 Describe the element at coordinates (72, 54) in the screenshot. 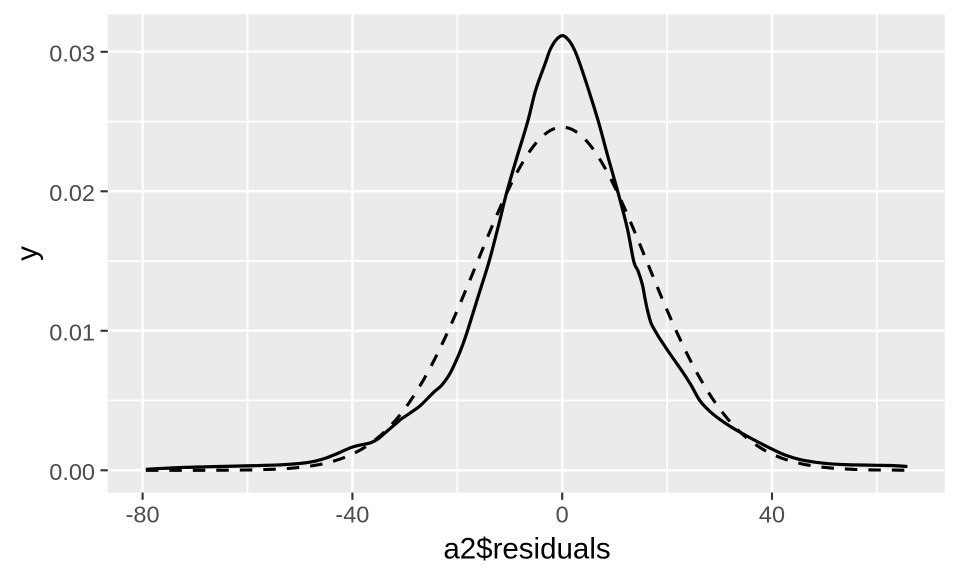

I see `svg-text: 0.03` at that location.